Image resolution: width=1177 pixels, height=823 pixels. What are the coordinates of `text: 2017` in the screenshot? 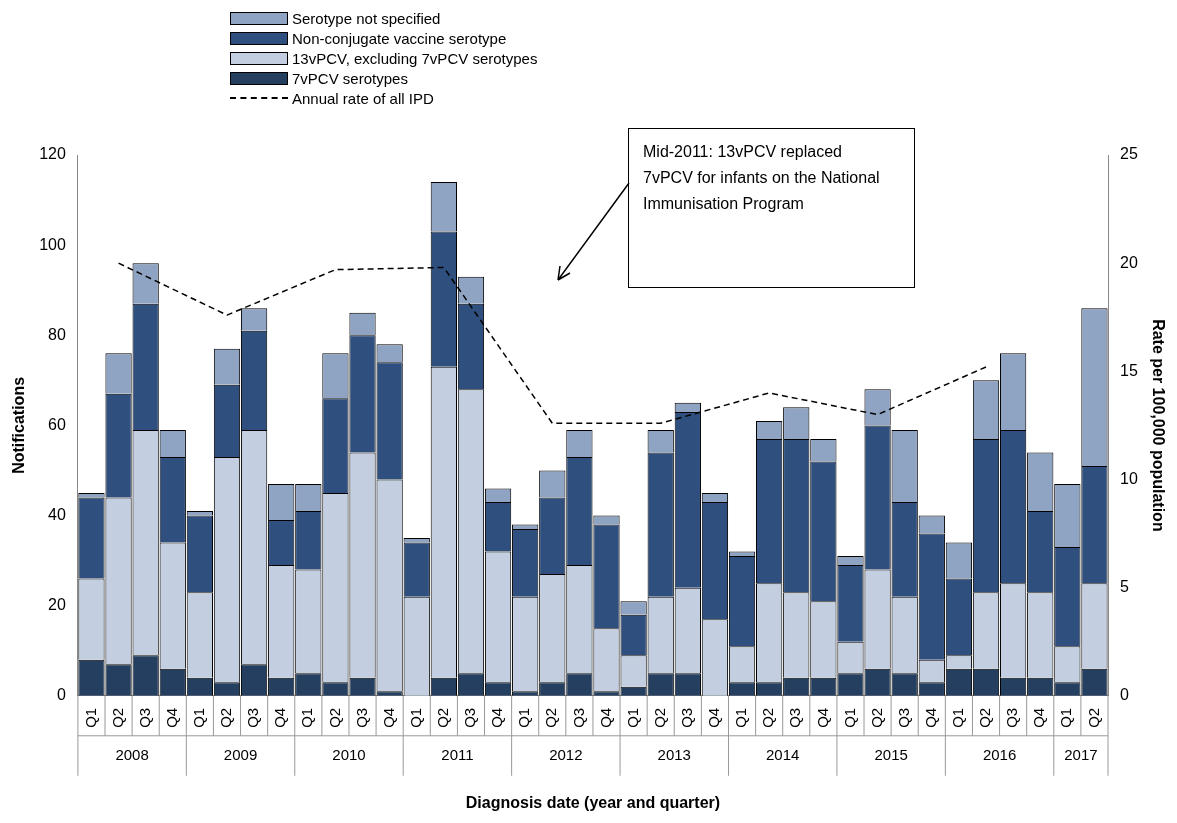 It's located at (1081, 754).